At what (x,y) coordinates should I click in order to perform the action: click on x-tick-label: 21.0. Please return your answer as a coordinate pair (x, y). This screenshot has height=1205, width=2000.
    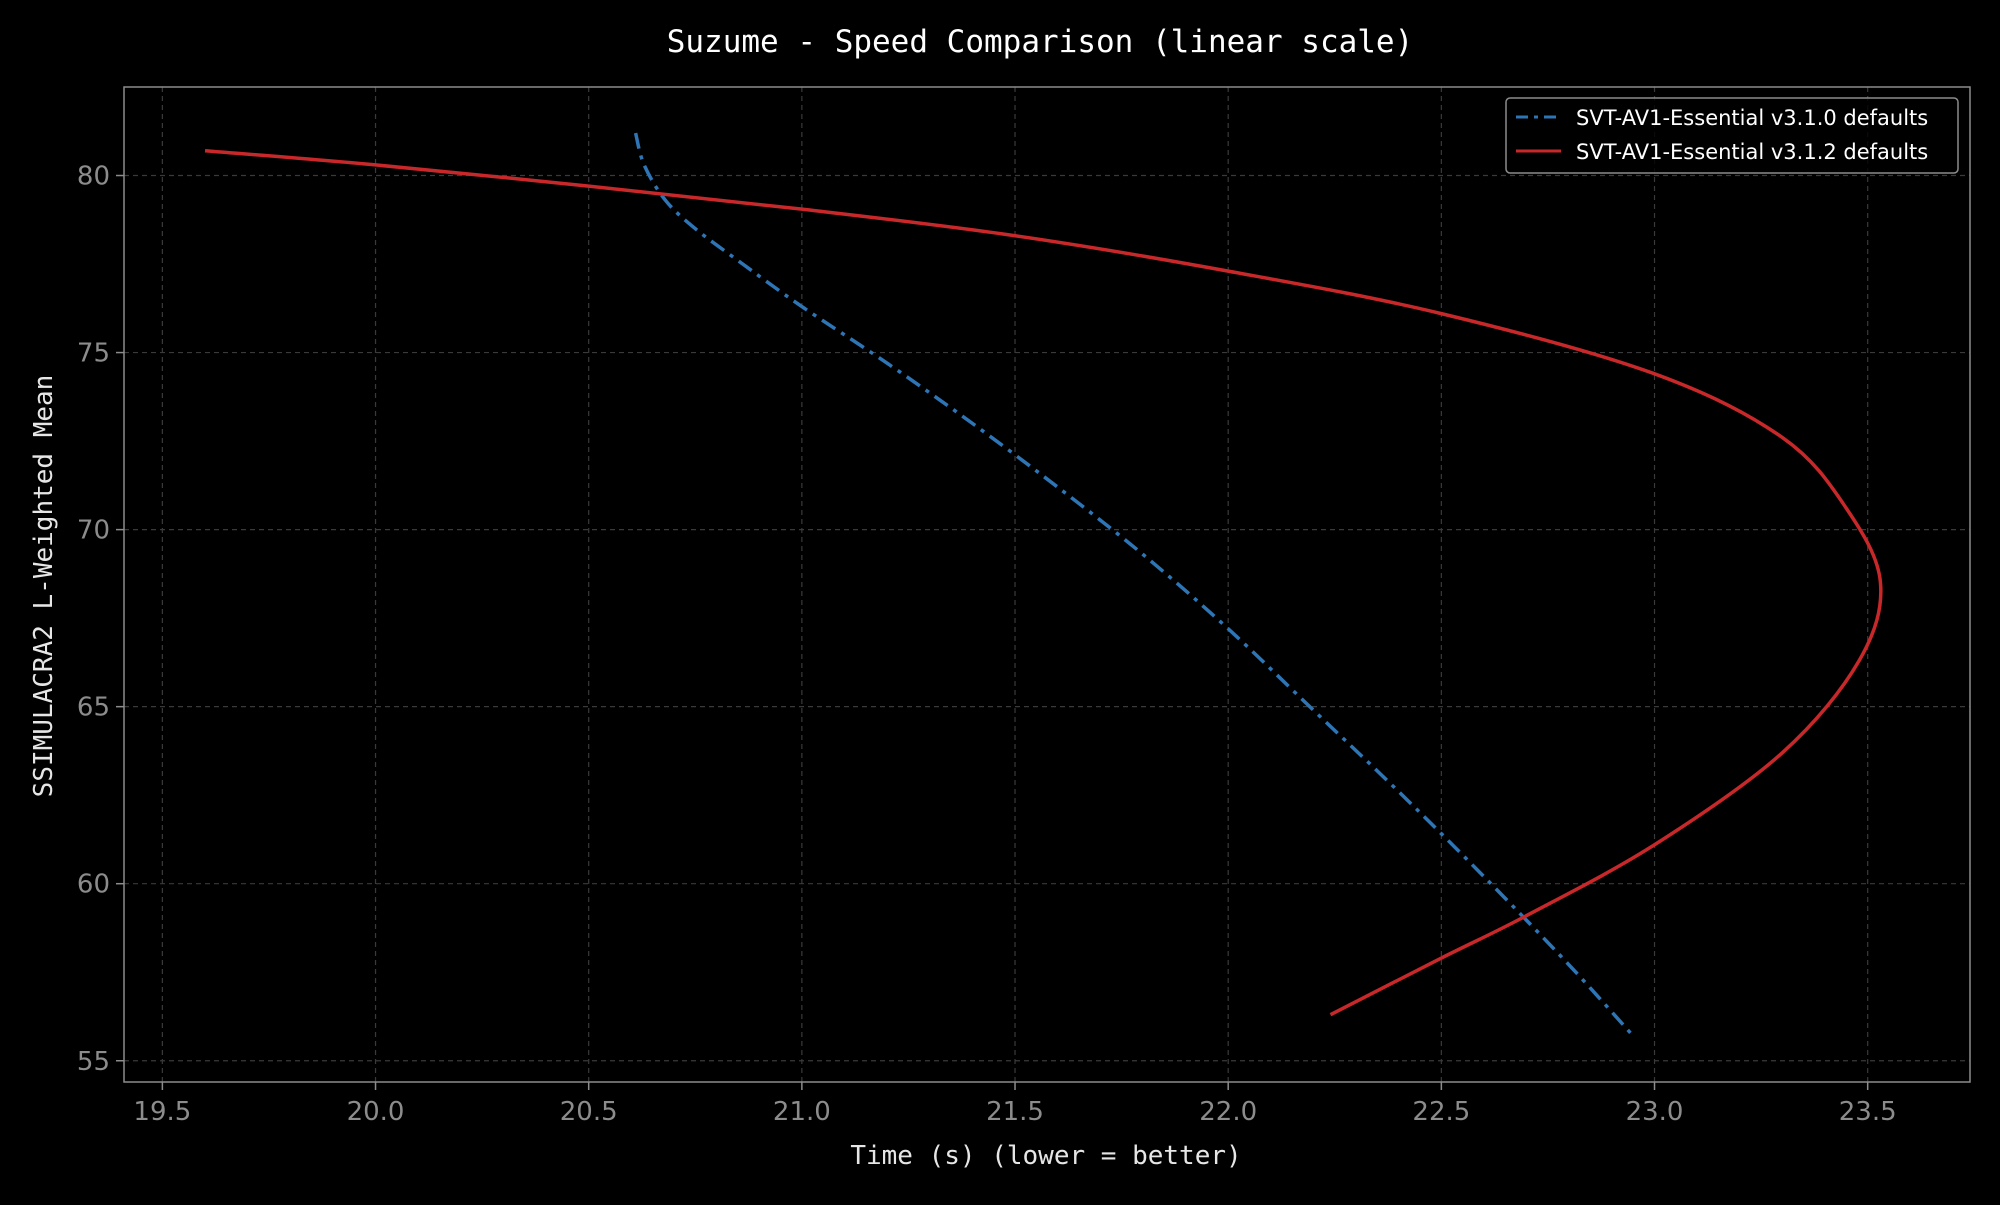
    Looking at the image, I should click on (802, 1112).